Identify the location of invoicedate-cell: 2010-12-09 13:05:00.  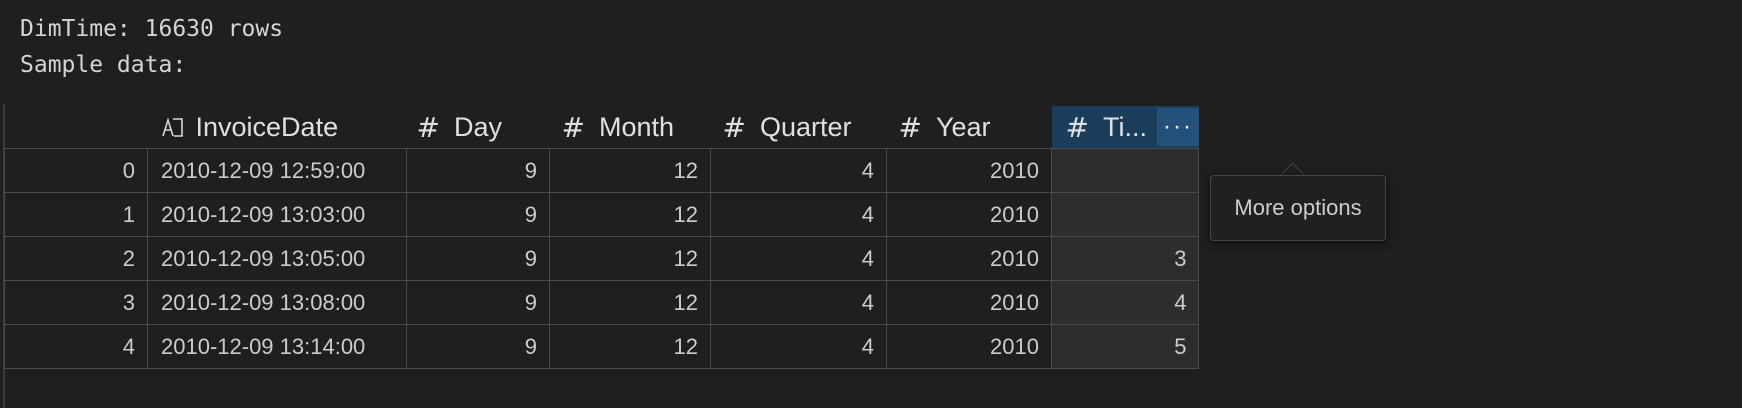
(277, 258).